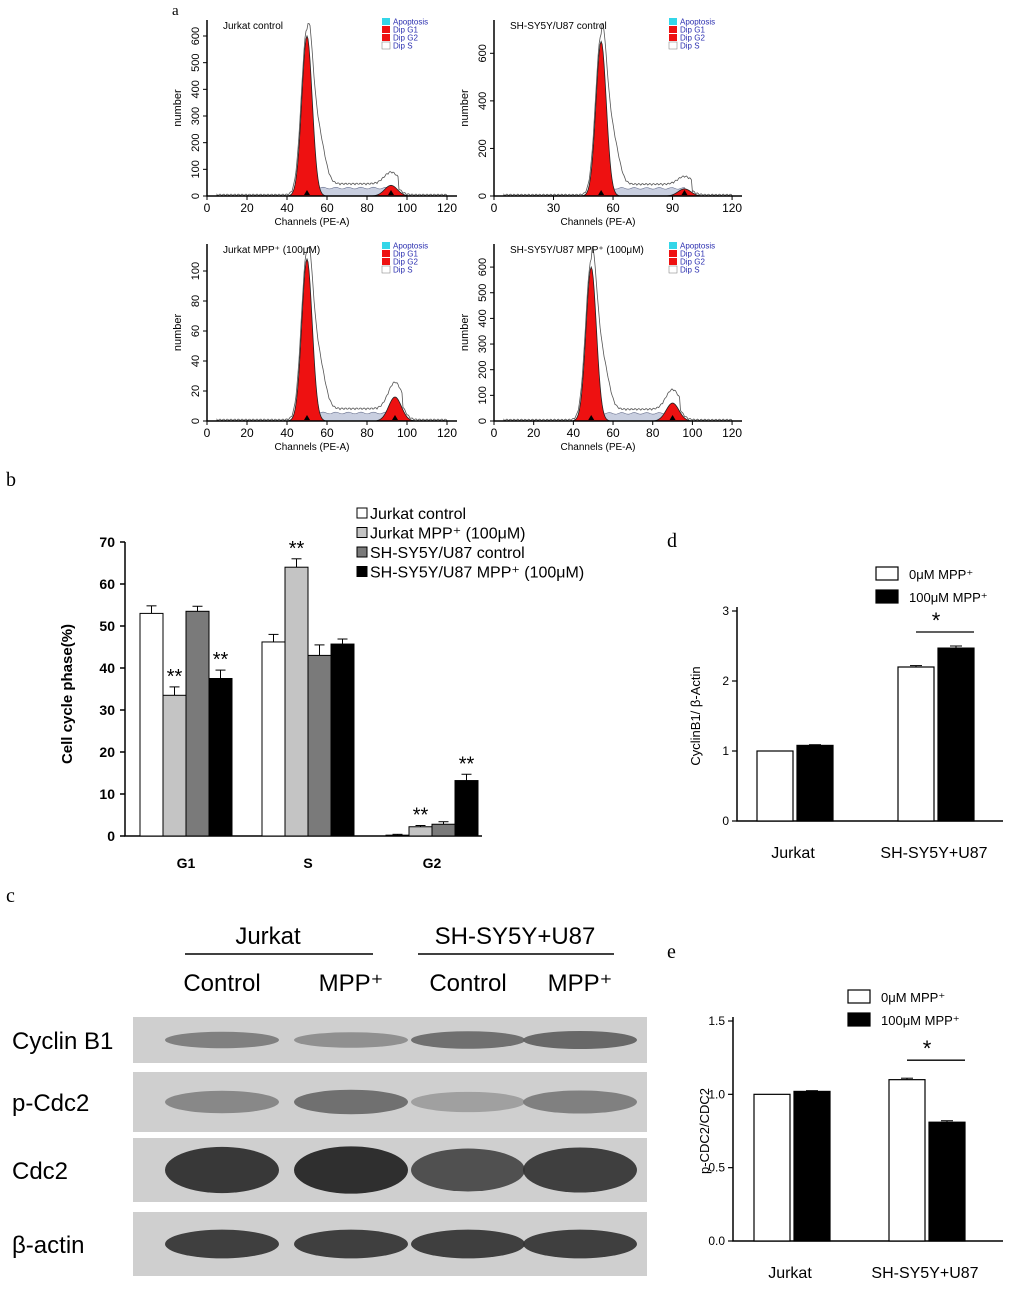  What do you see at coordinates (196, 62) in the screenshot?
I see `y-tick-label: 500` at bounding box center [196, 62].